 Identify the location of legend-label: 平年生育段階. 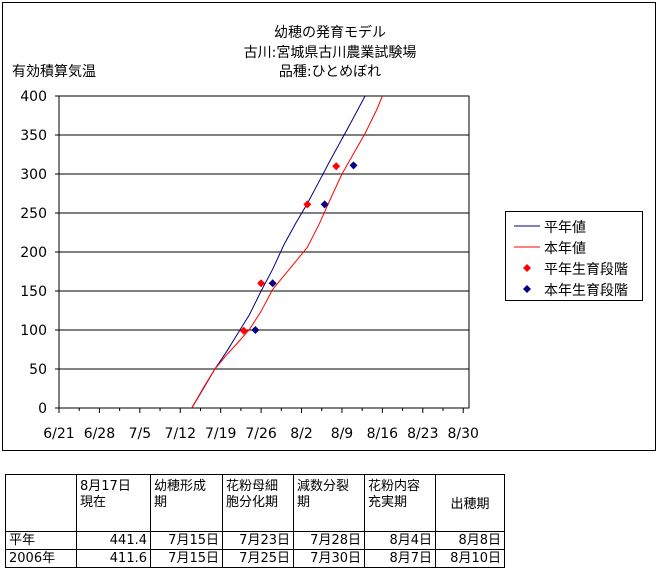
(586, 270).